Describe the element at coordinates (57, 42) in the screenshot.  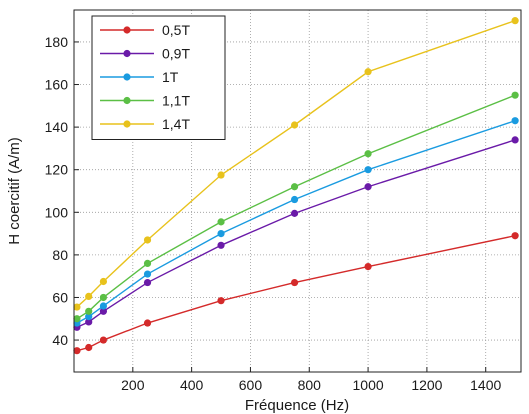
I see `y-tick-label: 180` at that location.